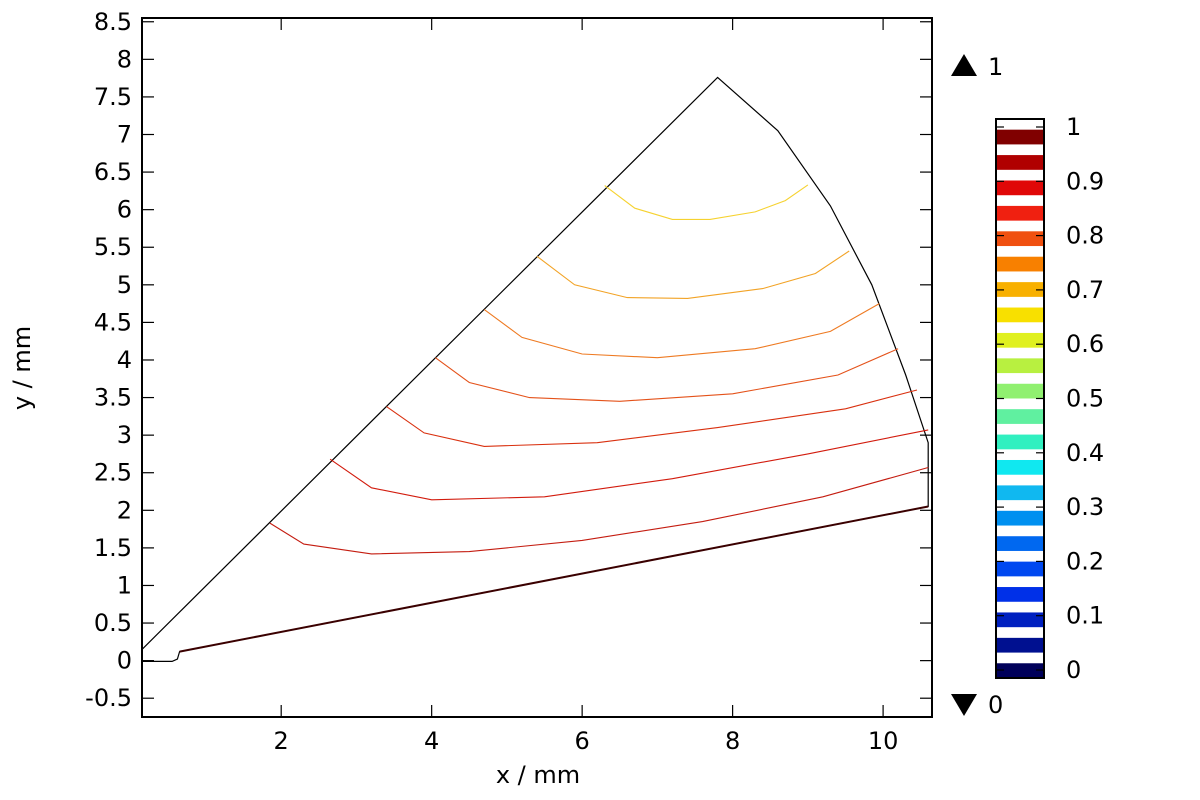  Describe the element at coordinates (995, 67) in the screenshot. I see `colorbar-max-label: 1` at that location.